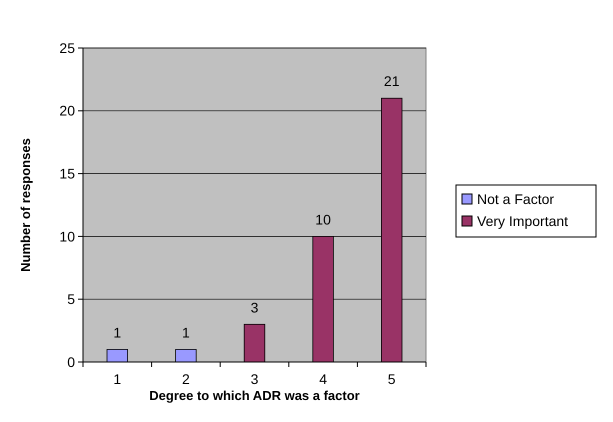 The width and height of the screenshot is (613, 422). I want to click on data-label: 10, so click(323, 219).